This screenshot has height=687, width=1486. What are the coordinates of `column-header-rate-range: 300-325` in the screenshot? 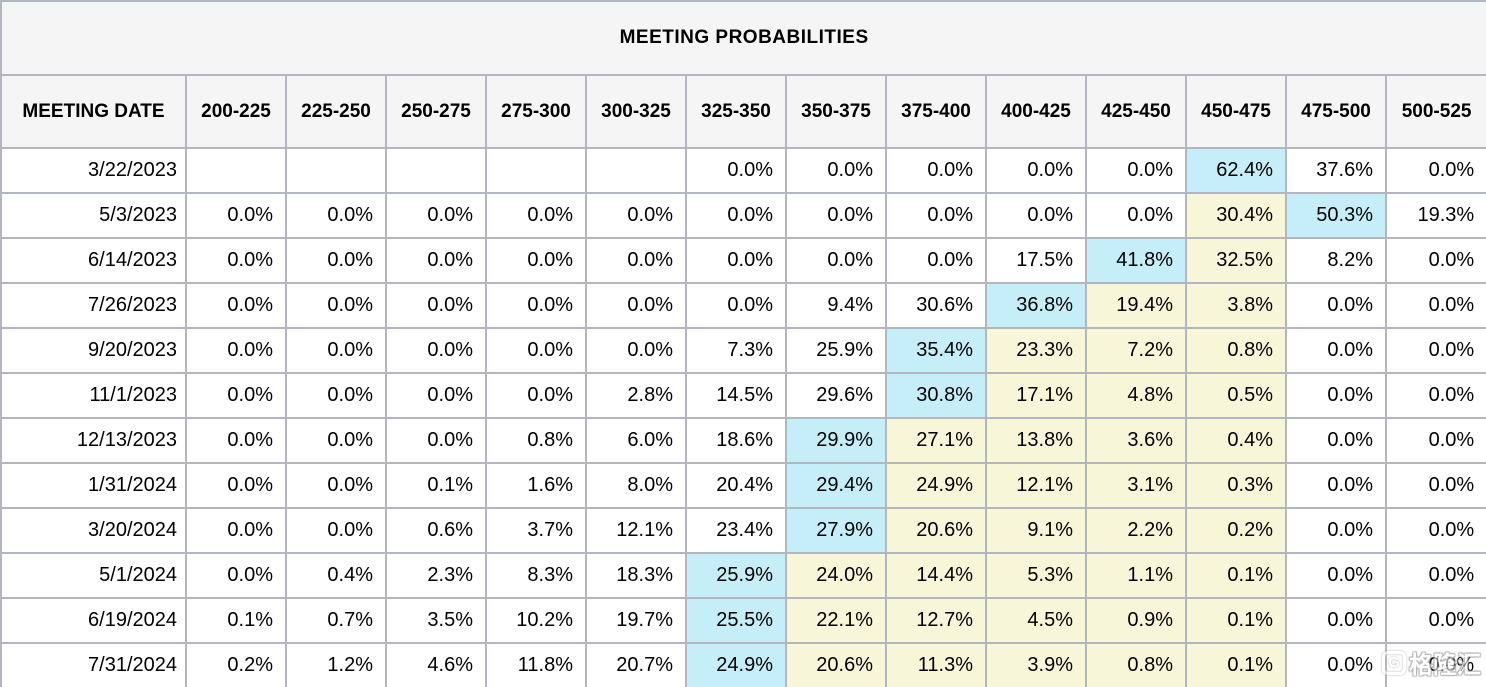 It's located at (636, 111).